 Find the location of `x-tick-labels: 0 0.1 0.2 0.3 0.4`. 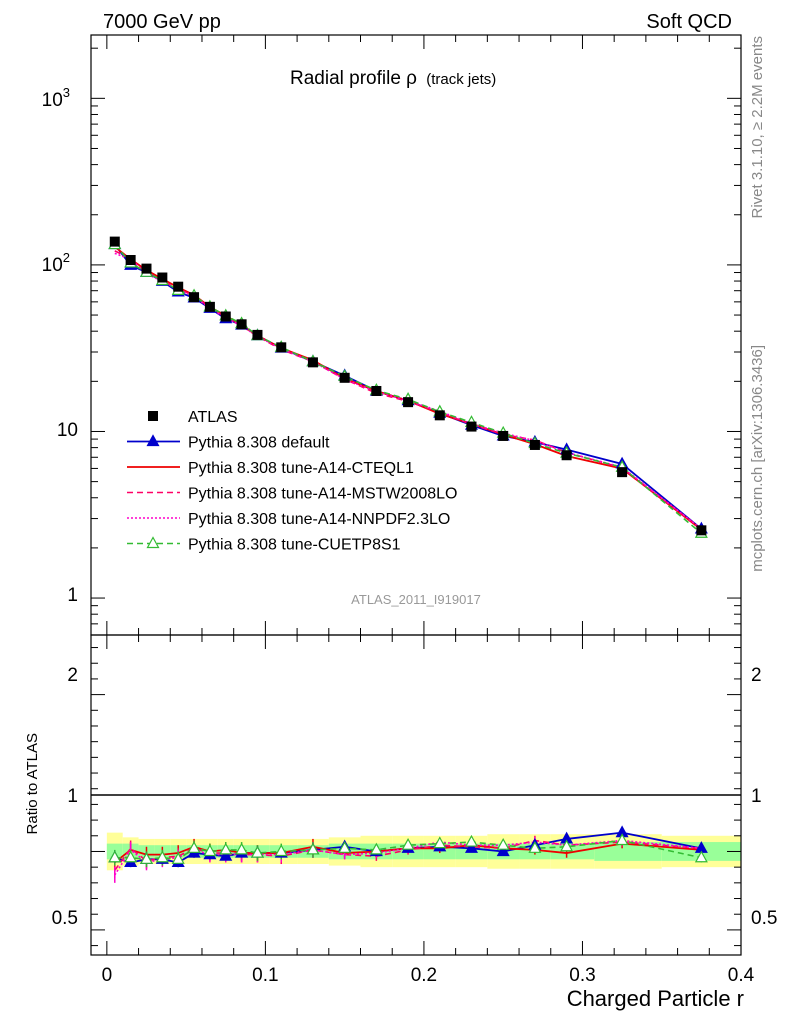

x-tick-labels: 0 0.1 0.2 0.3 0.4 is located at coordinates (428, 975).